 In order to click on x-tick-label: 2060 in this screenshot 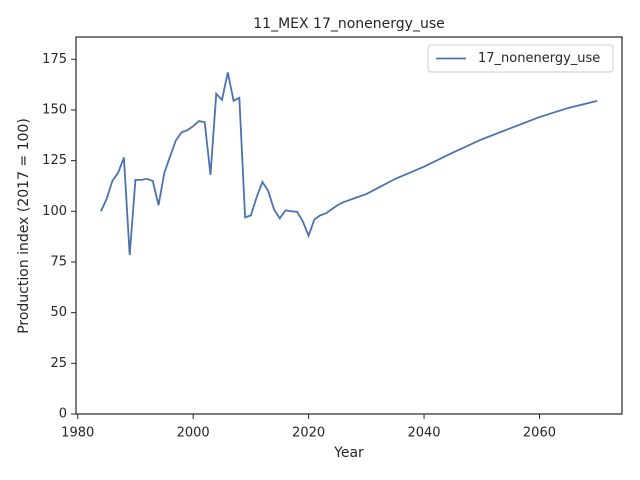, I will do `click(539, 433)`.